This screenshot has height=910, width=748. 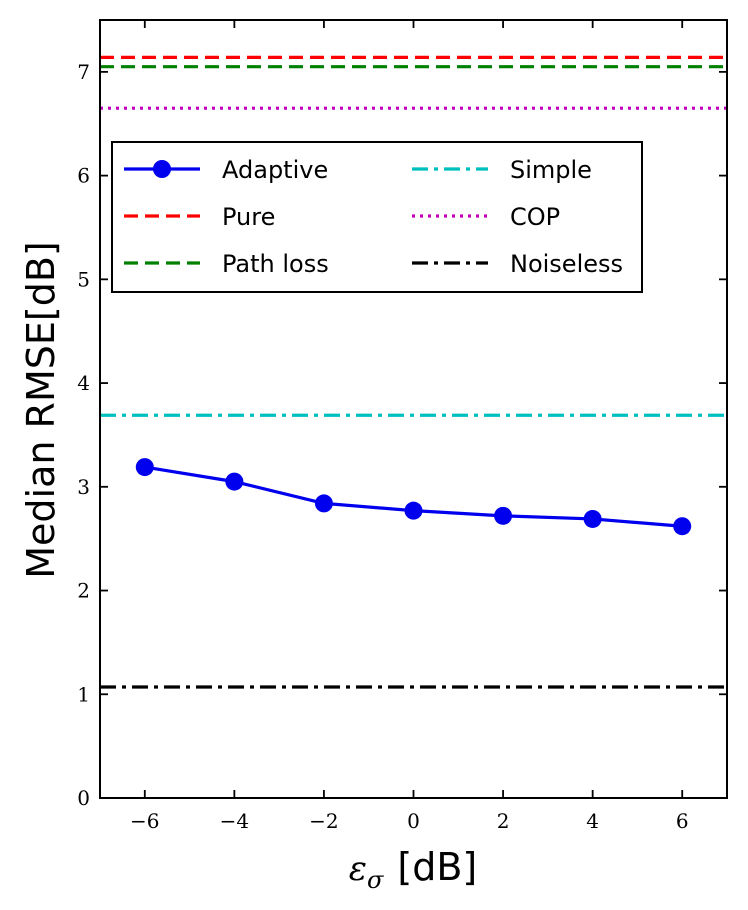 What do you see at coordinates (83, 591) in the screenshot?
I see `y-tick-label: 2` at bounding box center [83, 591].